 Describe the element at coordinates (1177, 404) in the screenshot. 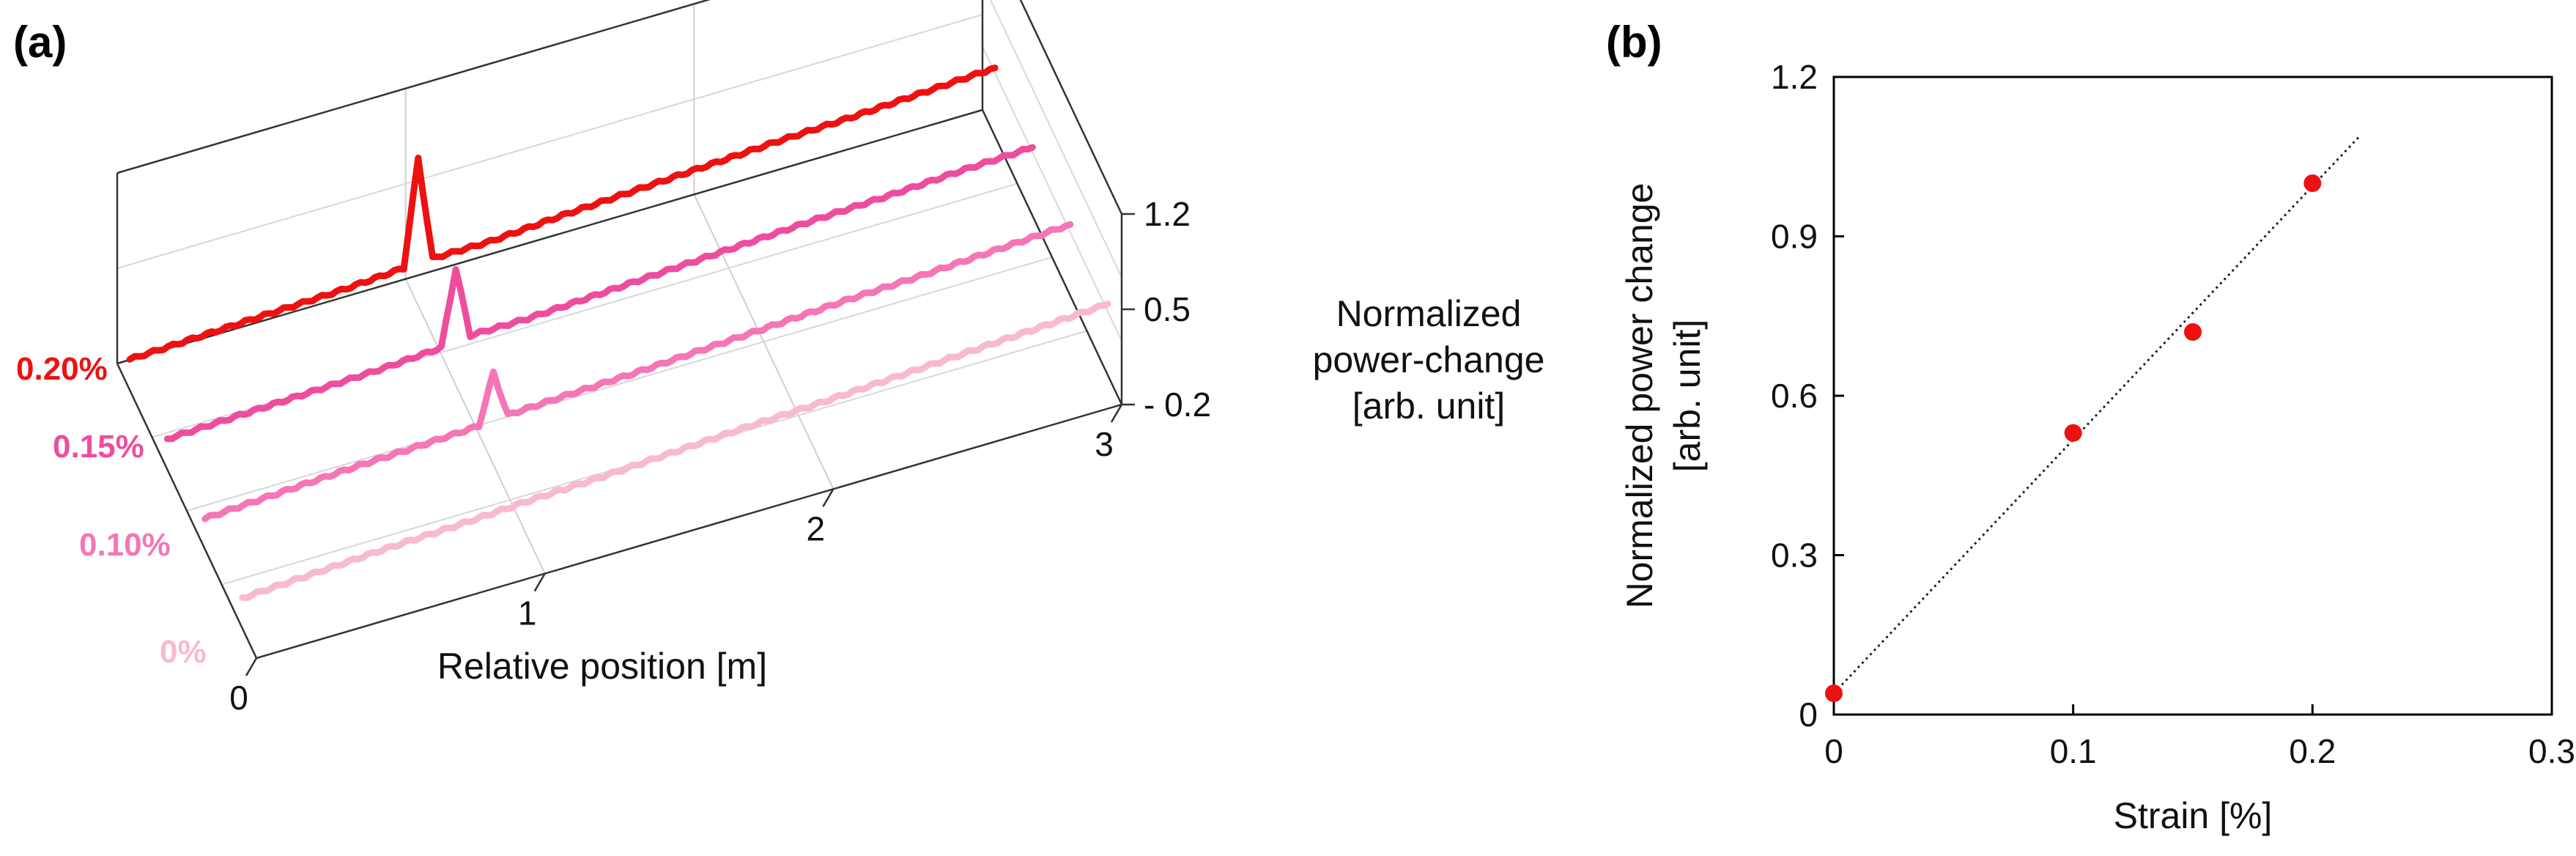

I see `z-tick-label: - 0.2` at that location.